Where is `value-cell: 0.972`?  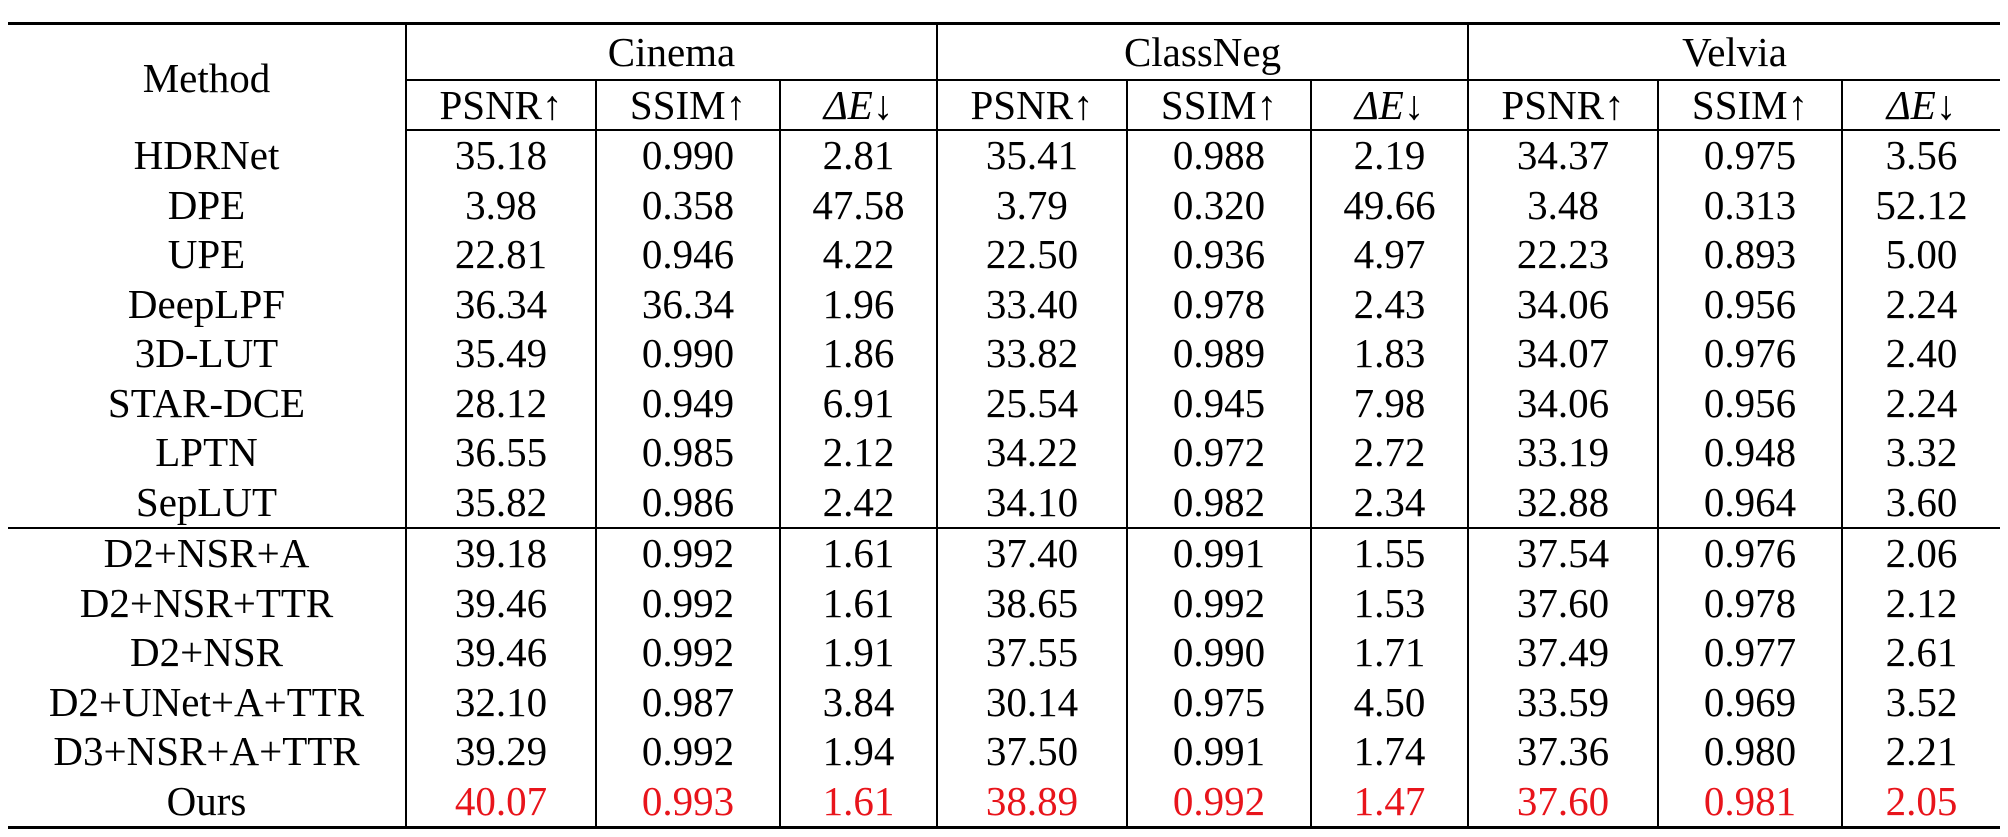
value-cell: 0.972 is located at coordinates (1219, 453).